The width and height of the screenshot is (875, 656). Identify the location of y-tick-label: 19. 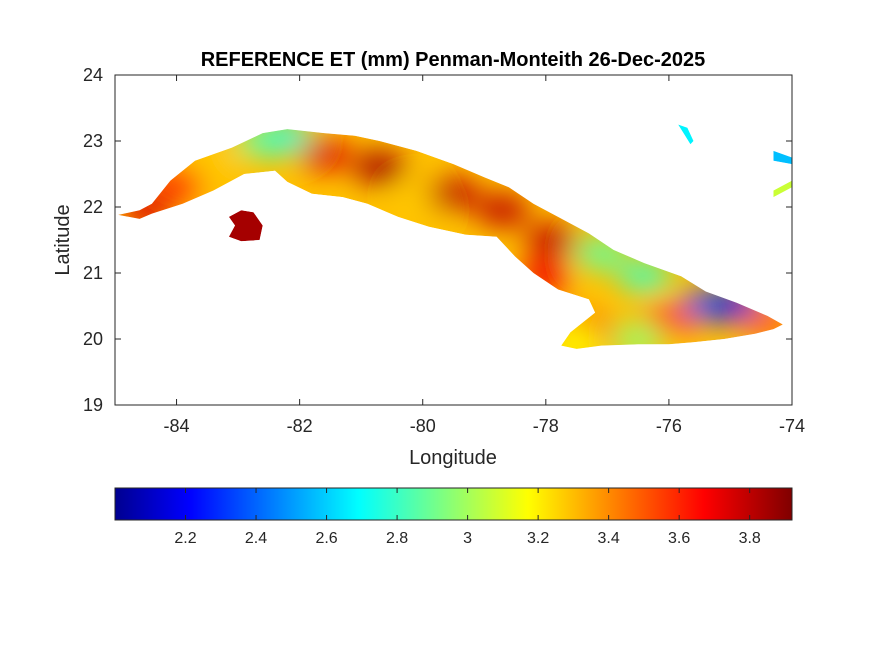
(93, 405).